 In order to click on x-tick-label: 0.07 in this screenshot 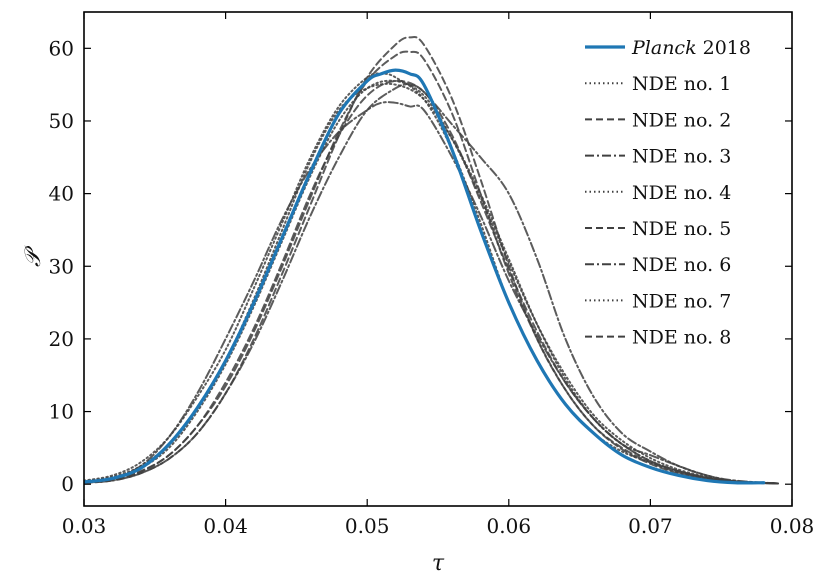, I will do `click(650, 526)`.